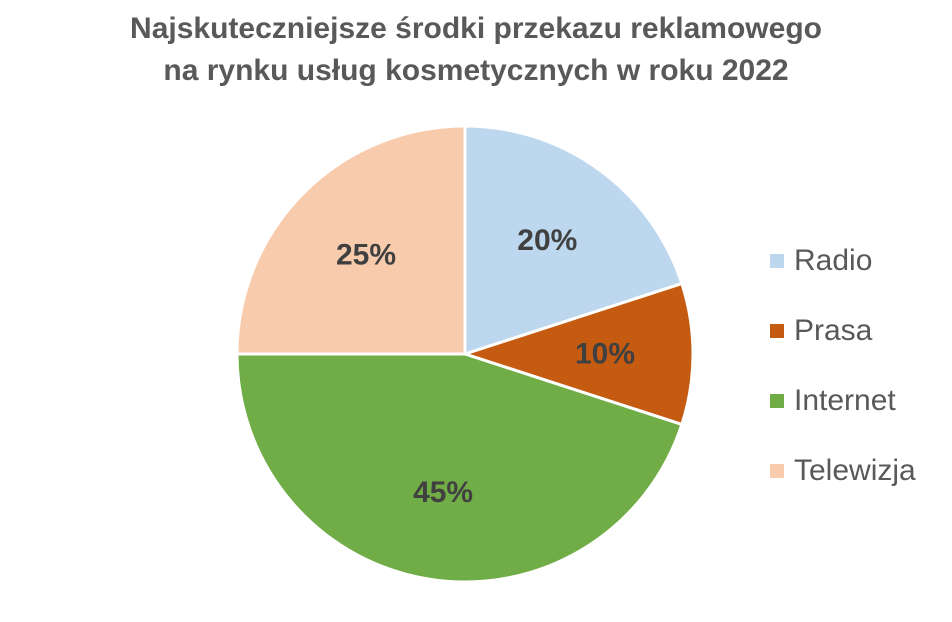 This screenshot has width=952, height=622. I want to click on legend-swatch-radio, so click(777, 261).